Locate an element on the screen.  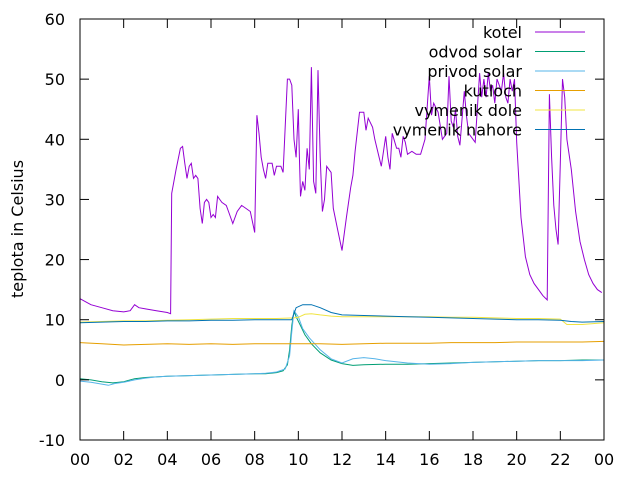
y-tick-label: 60 is located at coordinates (55, 19).